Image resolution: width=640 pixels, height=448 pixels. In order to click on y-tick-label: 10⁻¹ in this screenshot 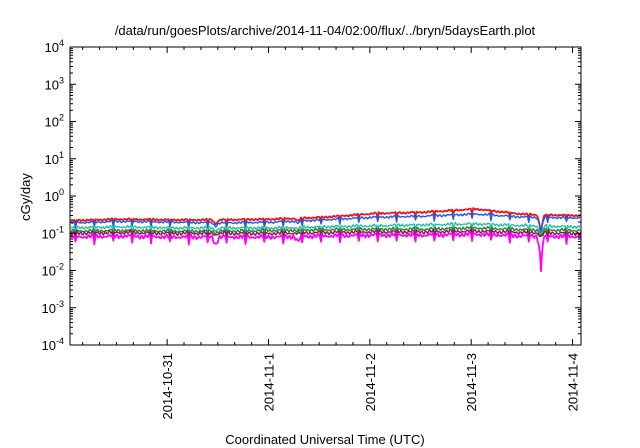, I will do `click(53, 232)`.